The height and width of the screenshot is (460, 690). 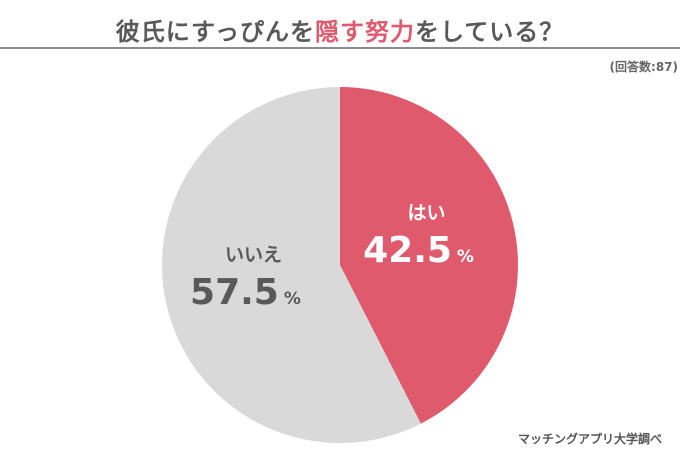 What do you see at coordinates (365, 32) in the screenshot?
I see `title-highlight: 隠す努力` at bounding box center [365, 32].